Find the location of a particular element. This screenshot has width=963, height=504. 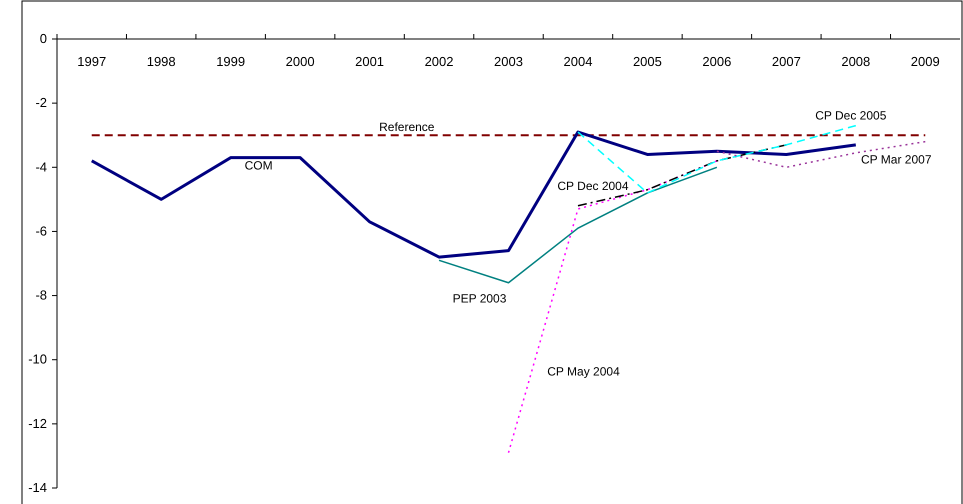

series-label: CP Dec 2005 is located at coordinates (851, 115).